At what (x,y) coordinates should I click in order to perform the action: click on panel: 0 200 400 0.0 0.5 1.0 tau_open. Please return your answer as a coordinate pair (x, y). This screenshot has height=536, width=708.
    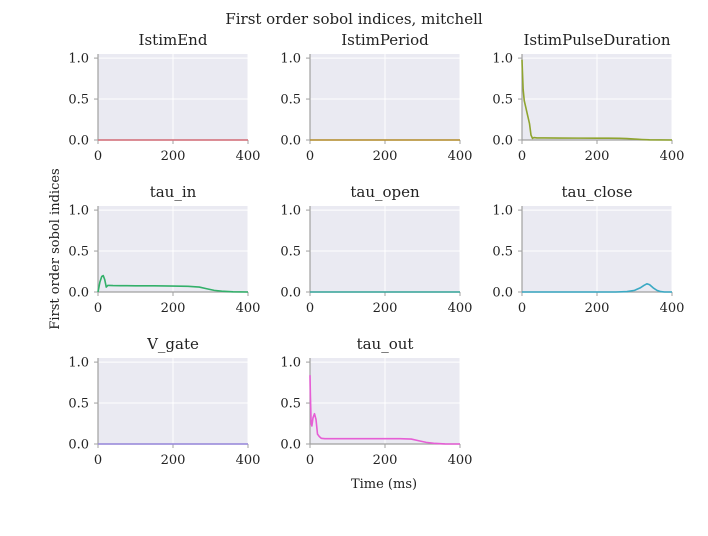
    Looking at the image, I should click on (376, 249).